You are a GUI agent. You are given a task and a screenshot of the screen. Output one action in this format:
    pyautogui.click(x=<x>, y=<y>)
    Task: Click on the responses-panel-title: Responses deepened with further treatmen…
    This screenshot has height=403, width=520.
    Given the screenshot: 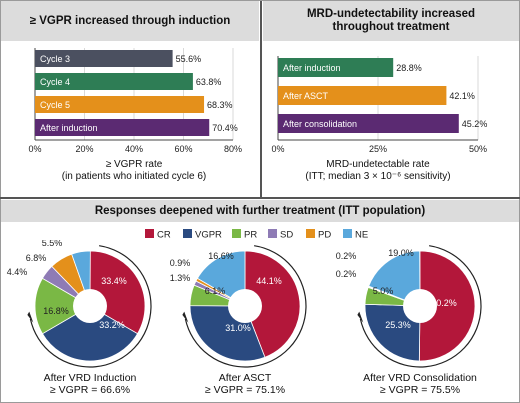 What is the action you would take?
    pyautogui.click(x=260, y=211)
    